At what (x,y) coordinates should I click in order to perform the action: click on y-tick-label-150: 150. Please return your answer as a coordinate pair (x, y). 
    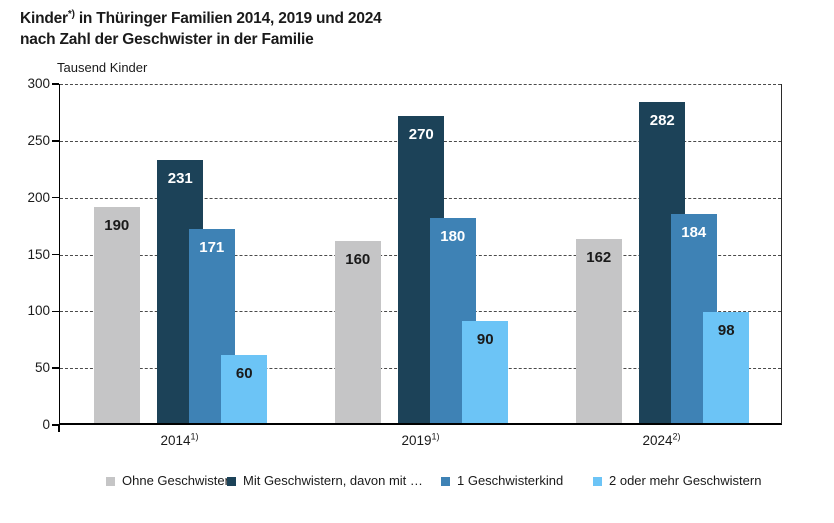
    Looking at the image, I should click on (38, 254).